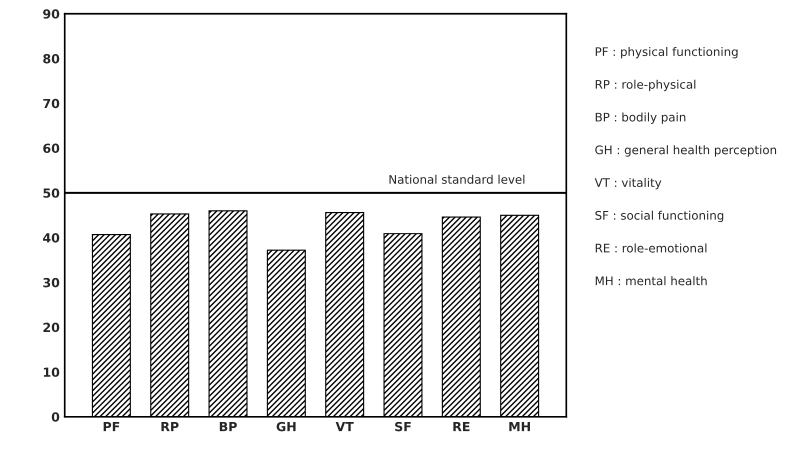 The image size is (809, 458). Describe the element at coordinates (646, 86) in the screenshot. I see `text: RP : role-physical` at that location.